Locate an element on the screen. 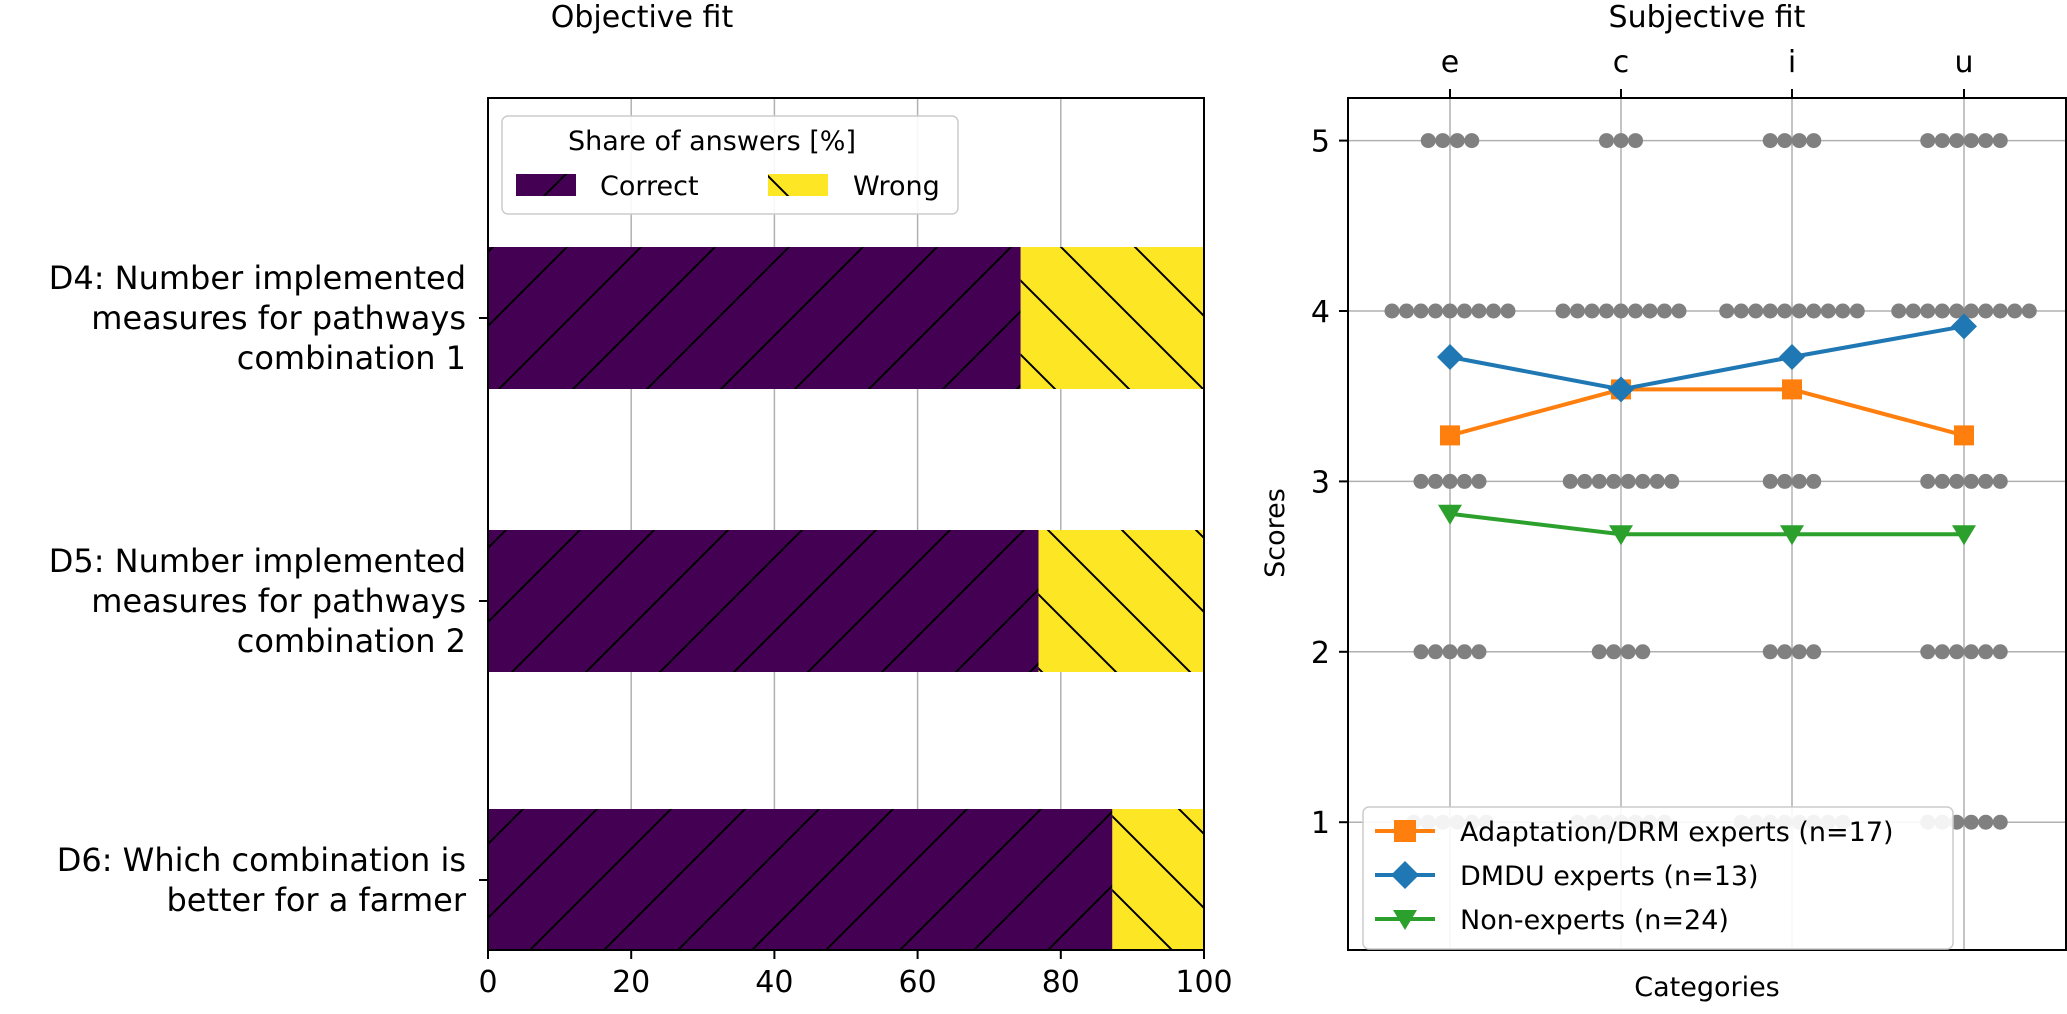 Image resolution: width=2067 pixels, height=1014 pixels. y-tick-label: 5 is located at coordinates (1320, 142).